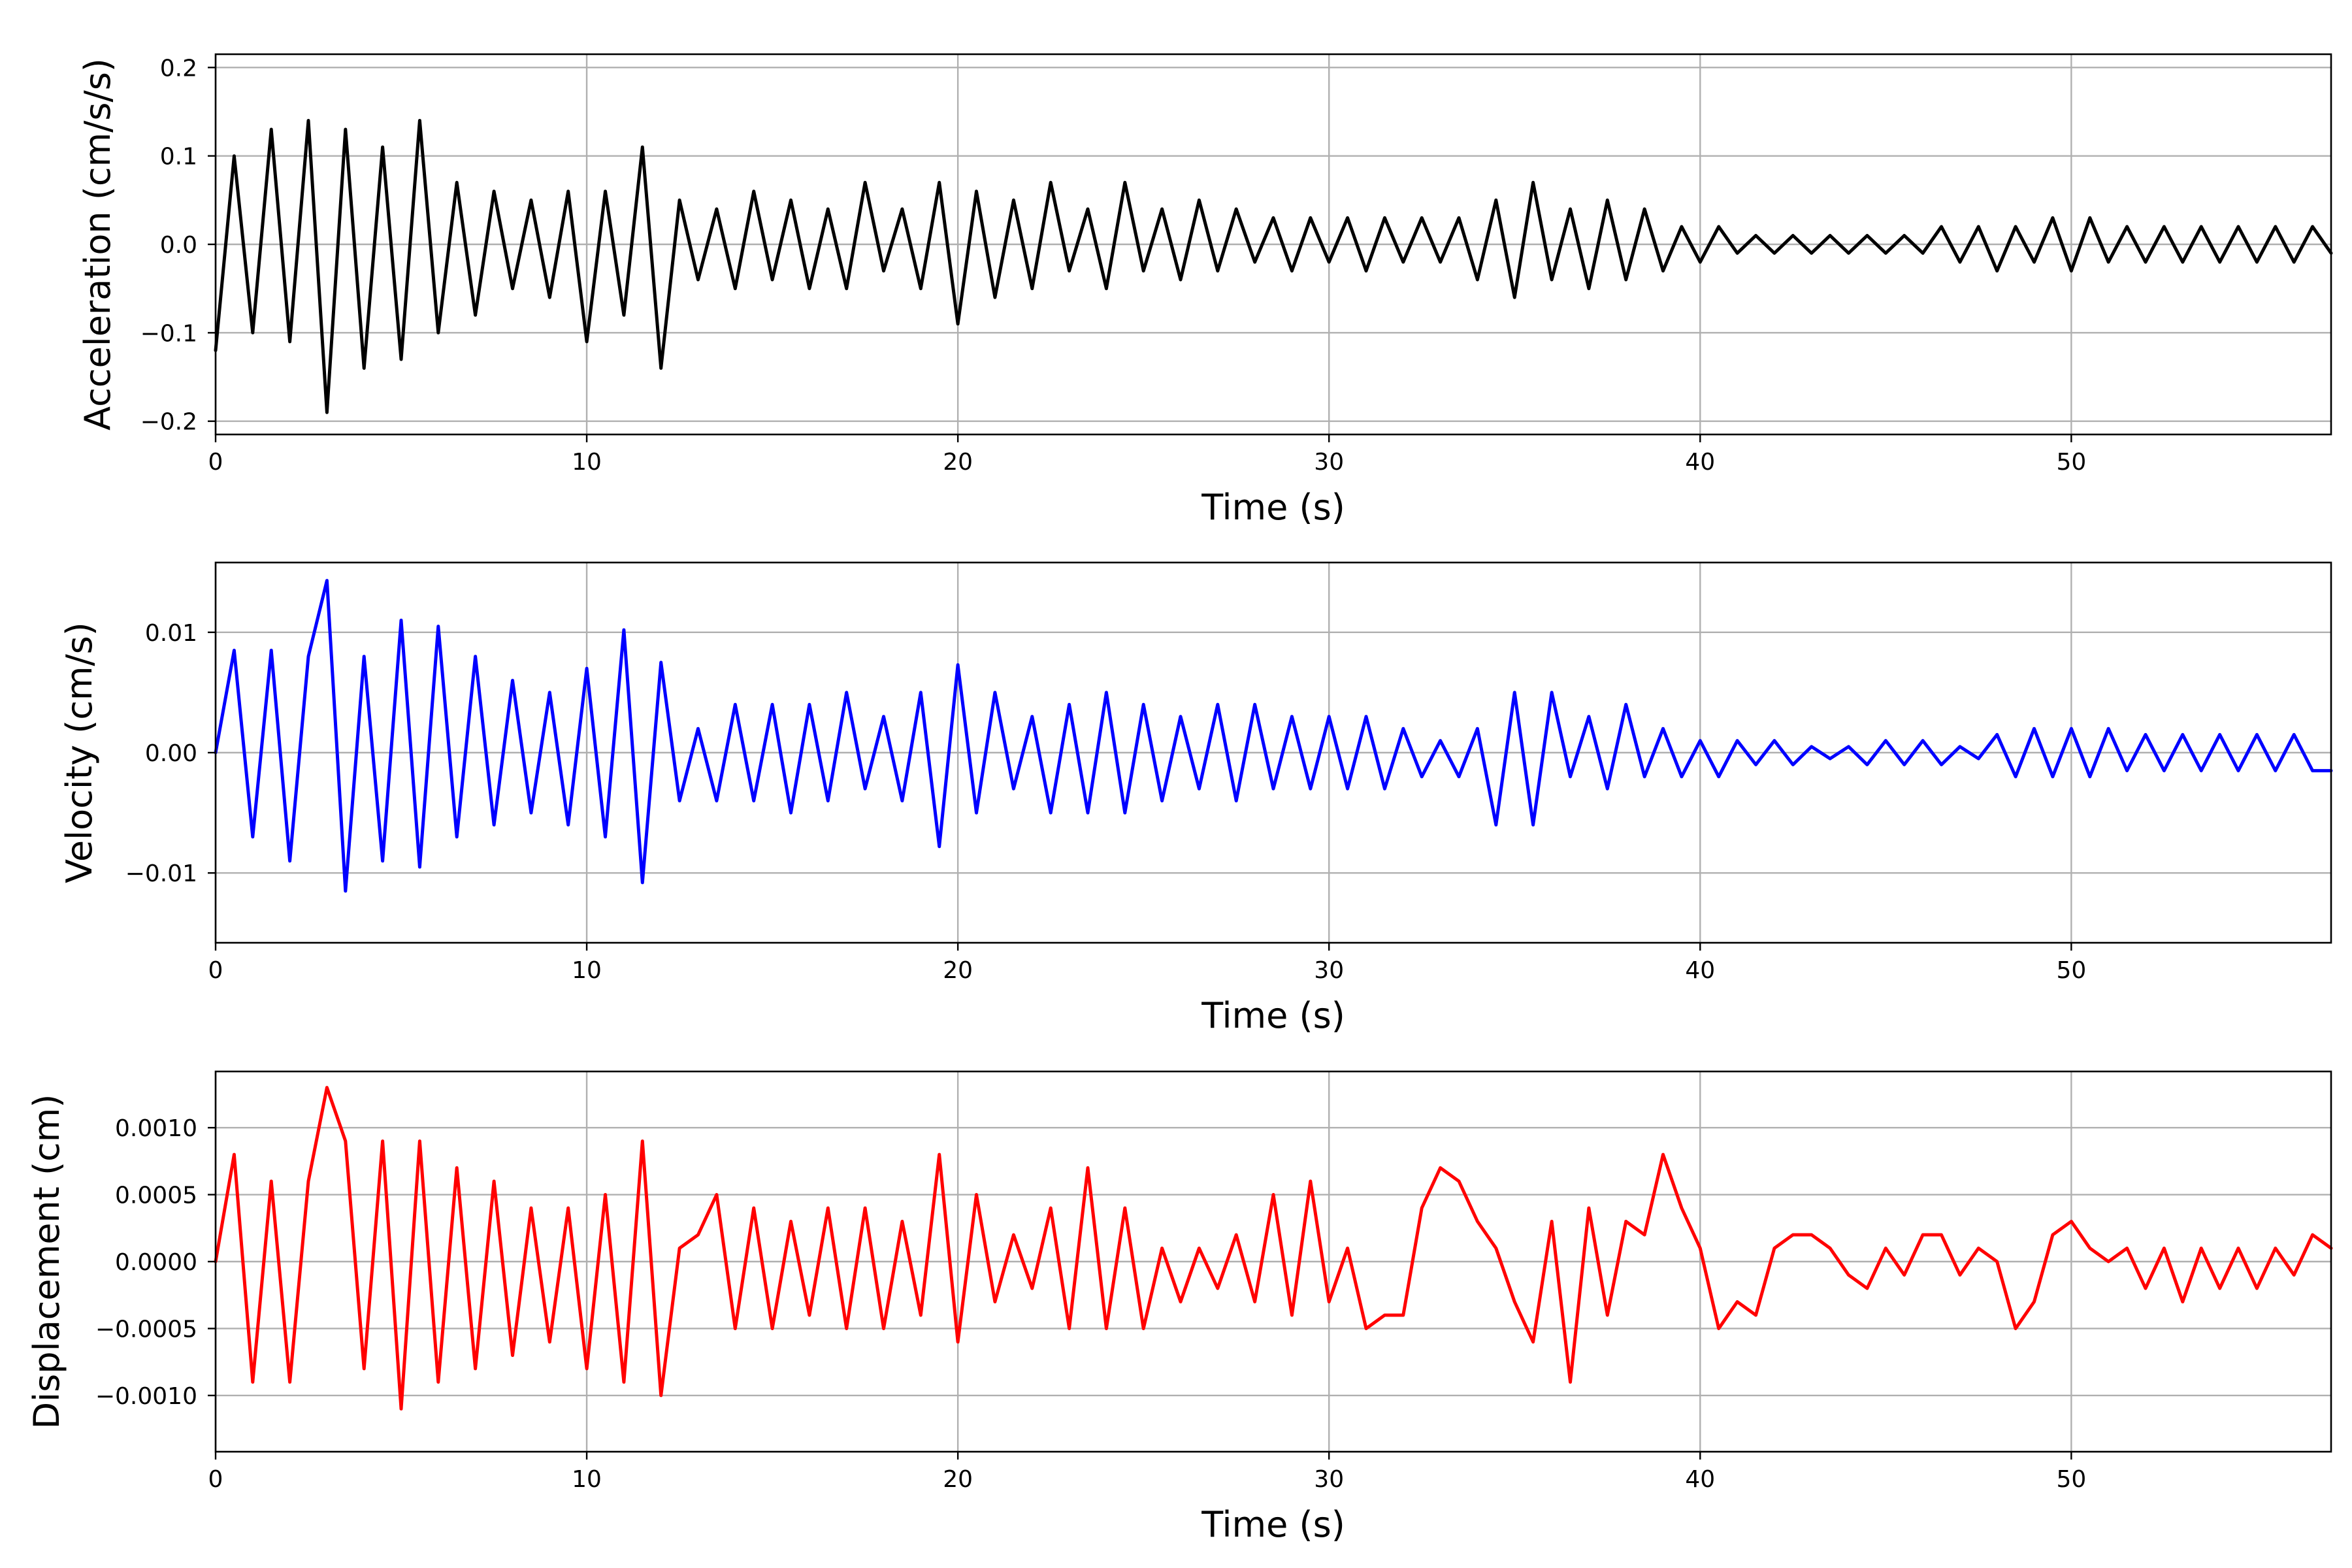  Describe the element at coordinates (587, 970) in the screenshot. I see `velocity-xtick-label: 10` at that location.